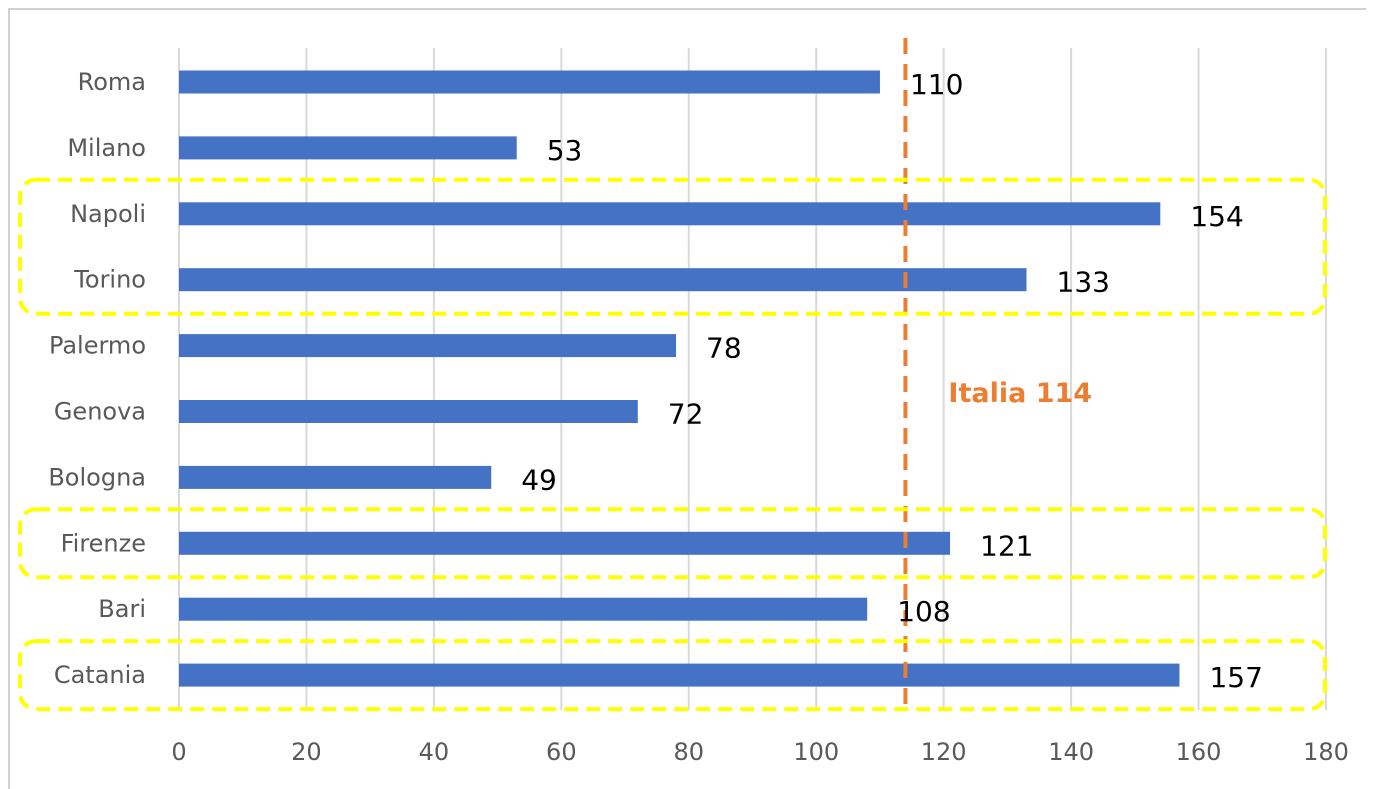 The width and height of the screenshot is (1375, 789). I want to click on x-tick-label-0: 0, so click(178, 752).